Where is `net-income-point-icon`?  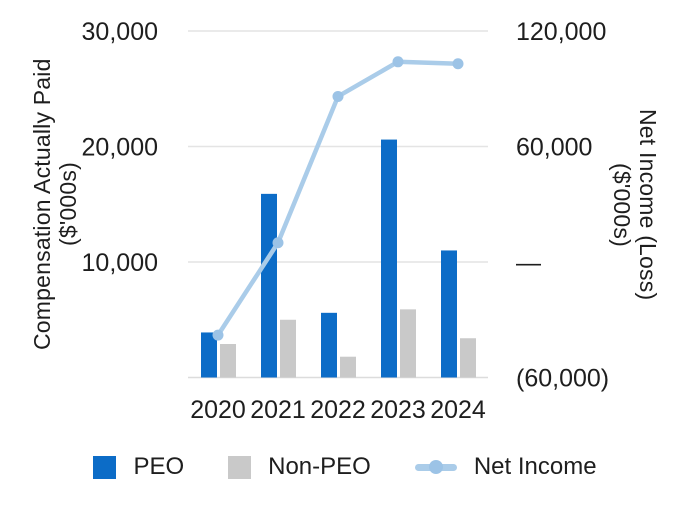 net-income-point-icon is located at coordinates (435, 467).